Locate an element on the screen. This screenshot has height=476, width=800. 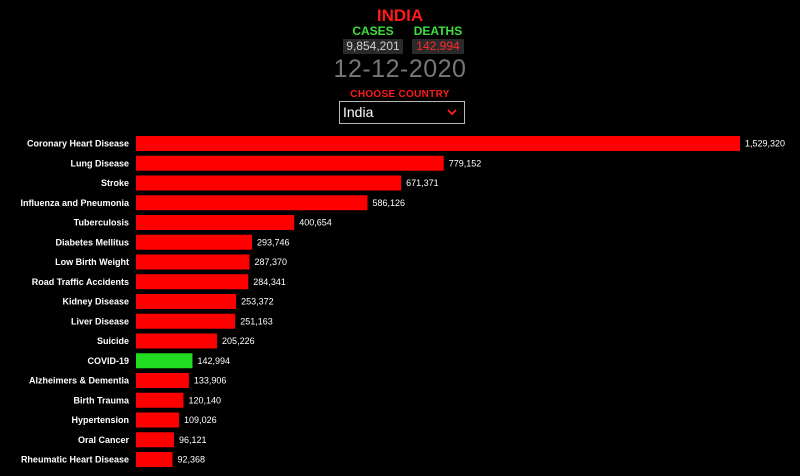
category-label: Low Birth Weight is located at coordinates (92, 262).